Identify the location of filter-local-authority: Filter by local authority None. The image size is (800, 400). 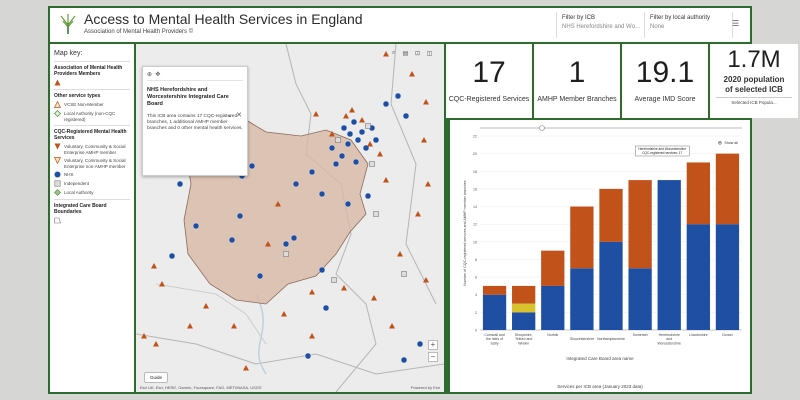
(680, 23).